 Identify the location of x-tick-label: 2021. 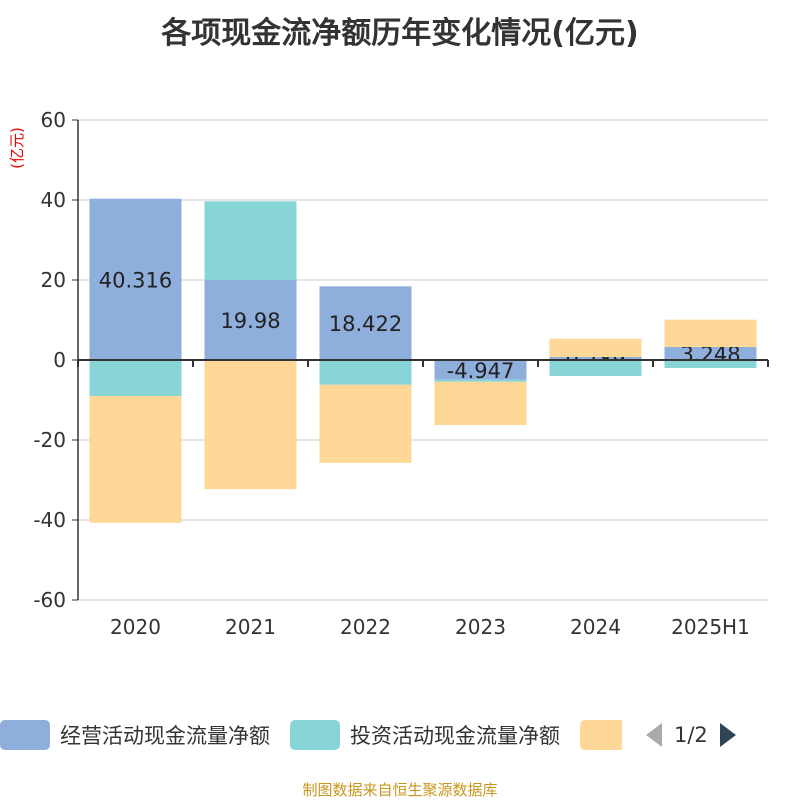
(250, 627).